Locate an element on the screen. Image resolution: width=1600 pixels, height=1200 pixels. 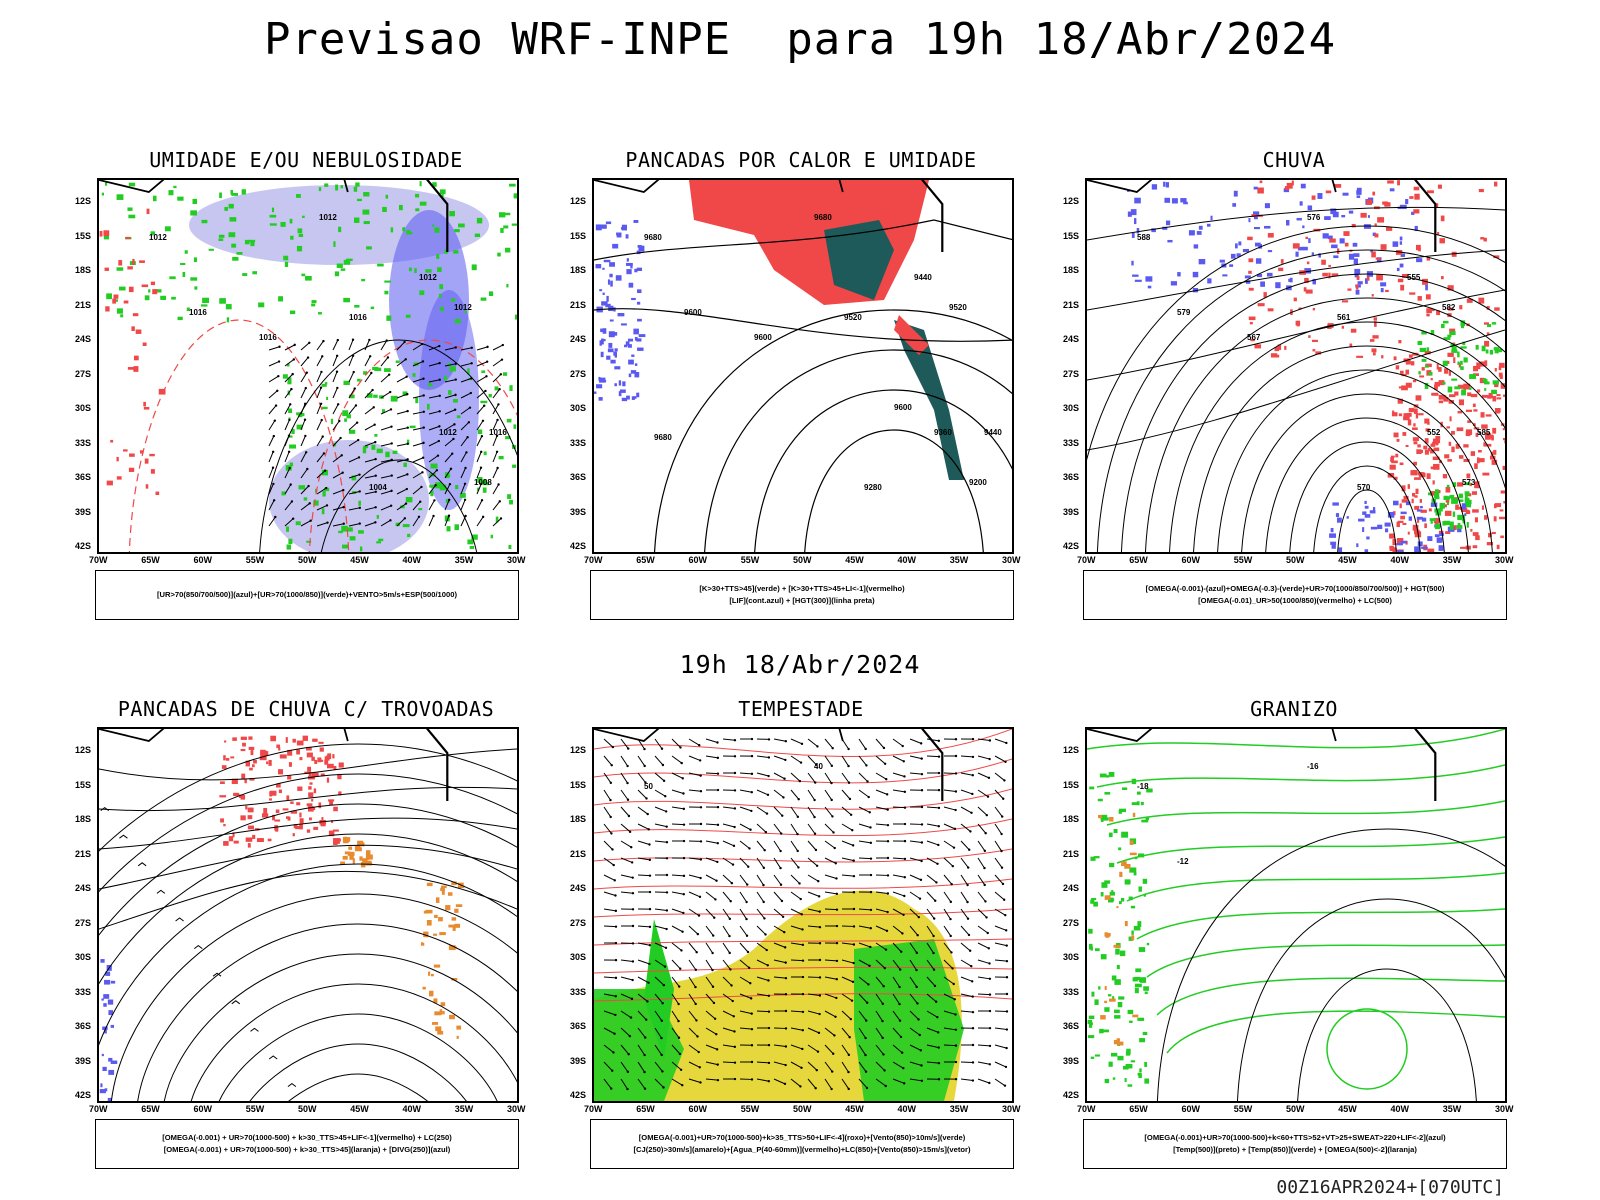
x-tick-label: 50W is located at coordinates (1295, 560).